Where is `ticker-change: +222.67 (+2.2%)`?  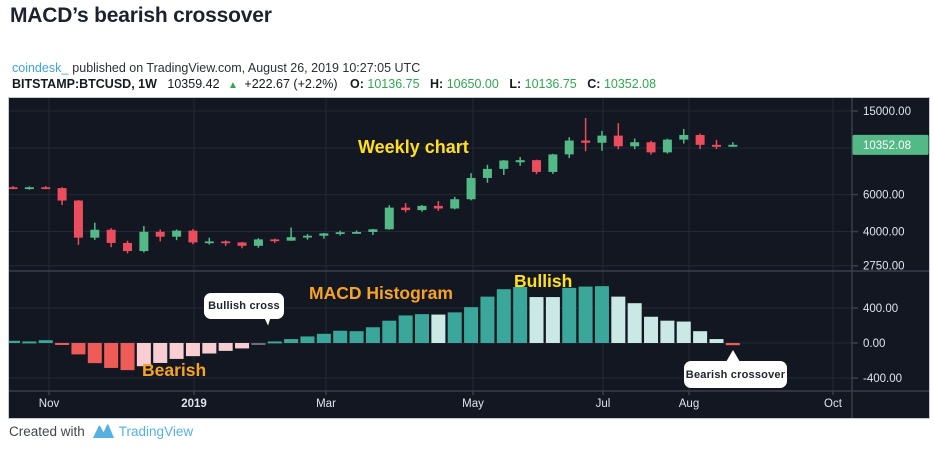 ticker-change: +222.67 (+2.2%) is located at coordinates (291, 84).